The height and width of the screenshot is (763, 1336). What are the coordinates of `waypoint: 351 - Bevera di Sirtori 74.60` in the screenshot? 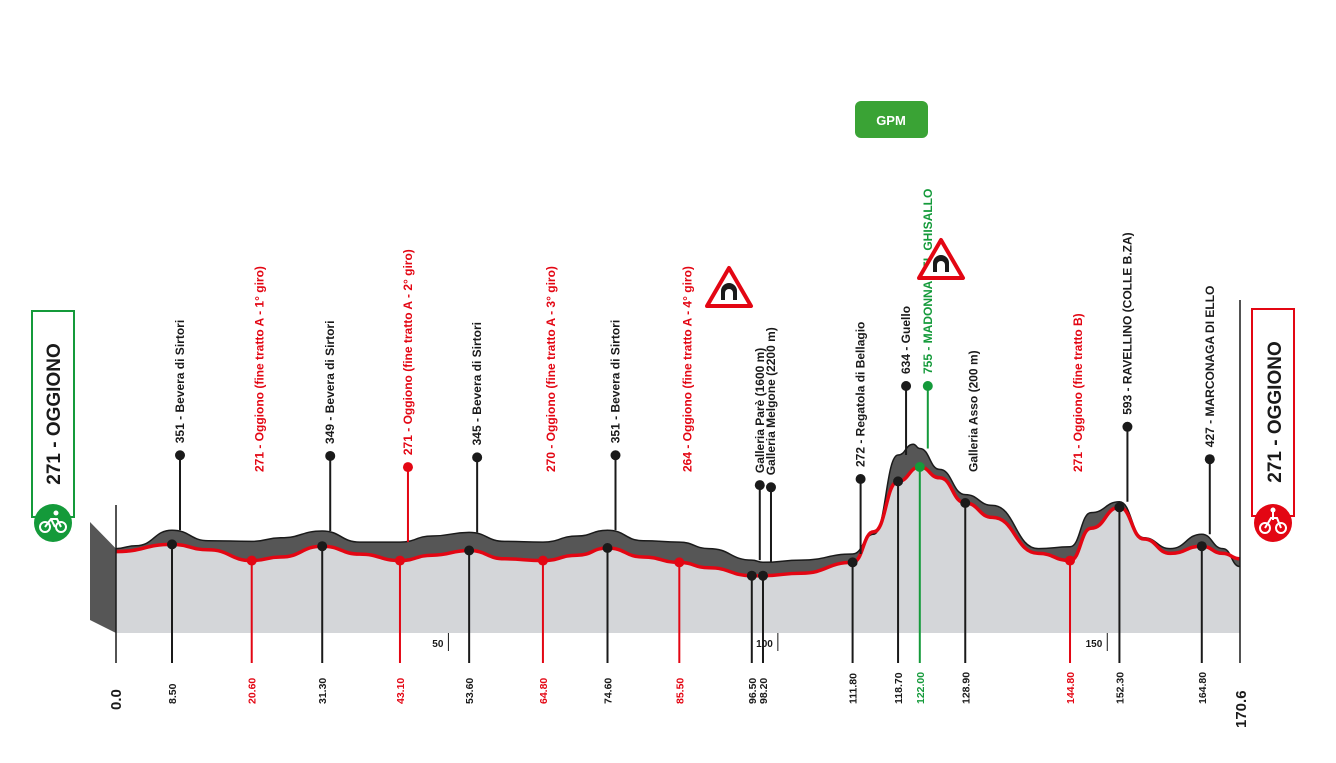 It's located at (612, 512).